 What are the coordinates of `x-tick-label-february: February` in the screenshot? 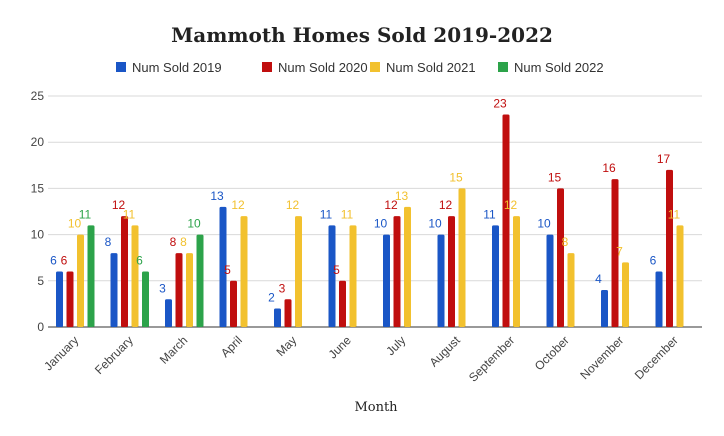 It's located at (114, 355).